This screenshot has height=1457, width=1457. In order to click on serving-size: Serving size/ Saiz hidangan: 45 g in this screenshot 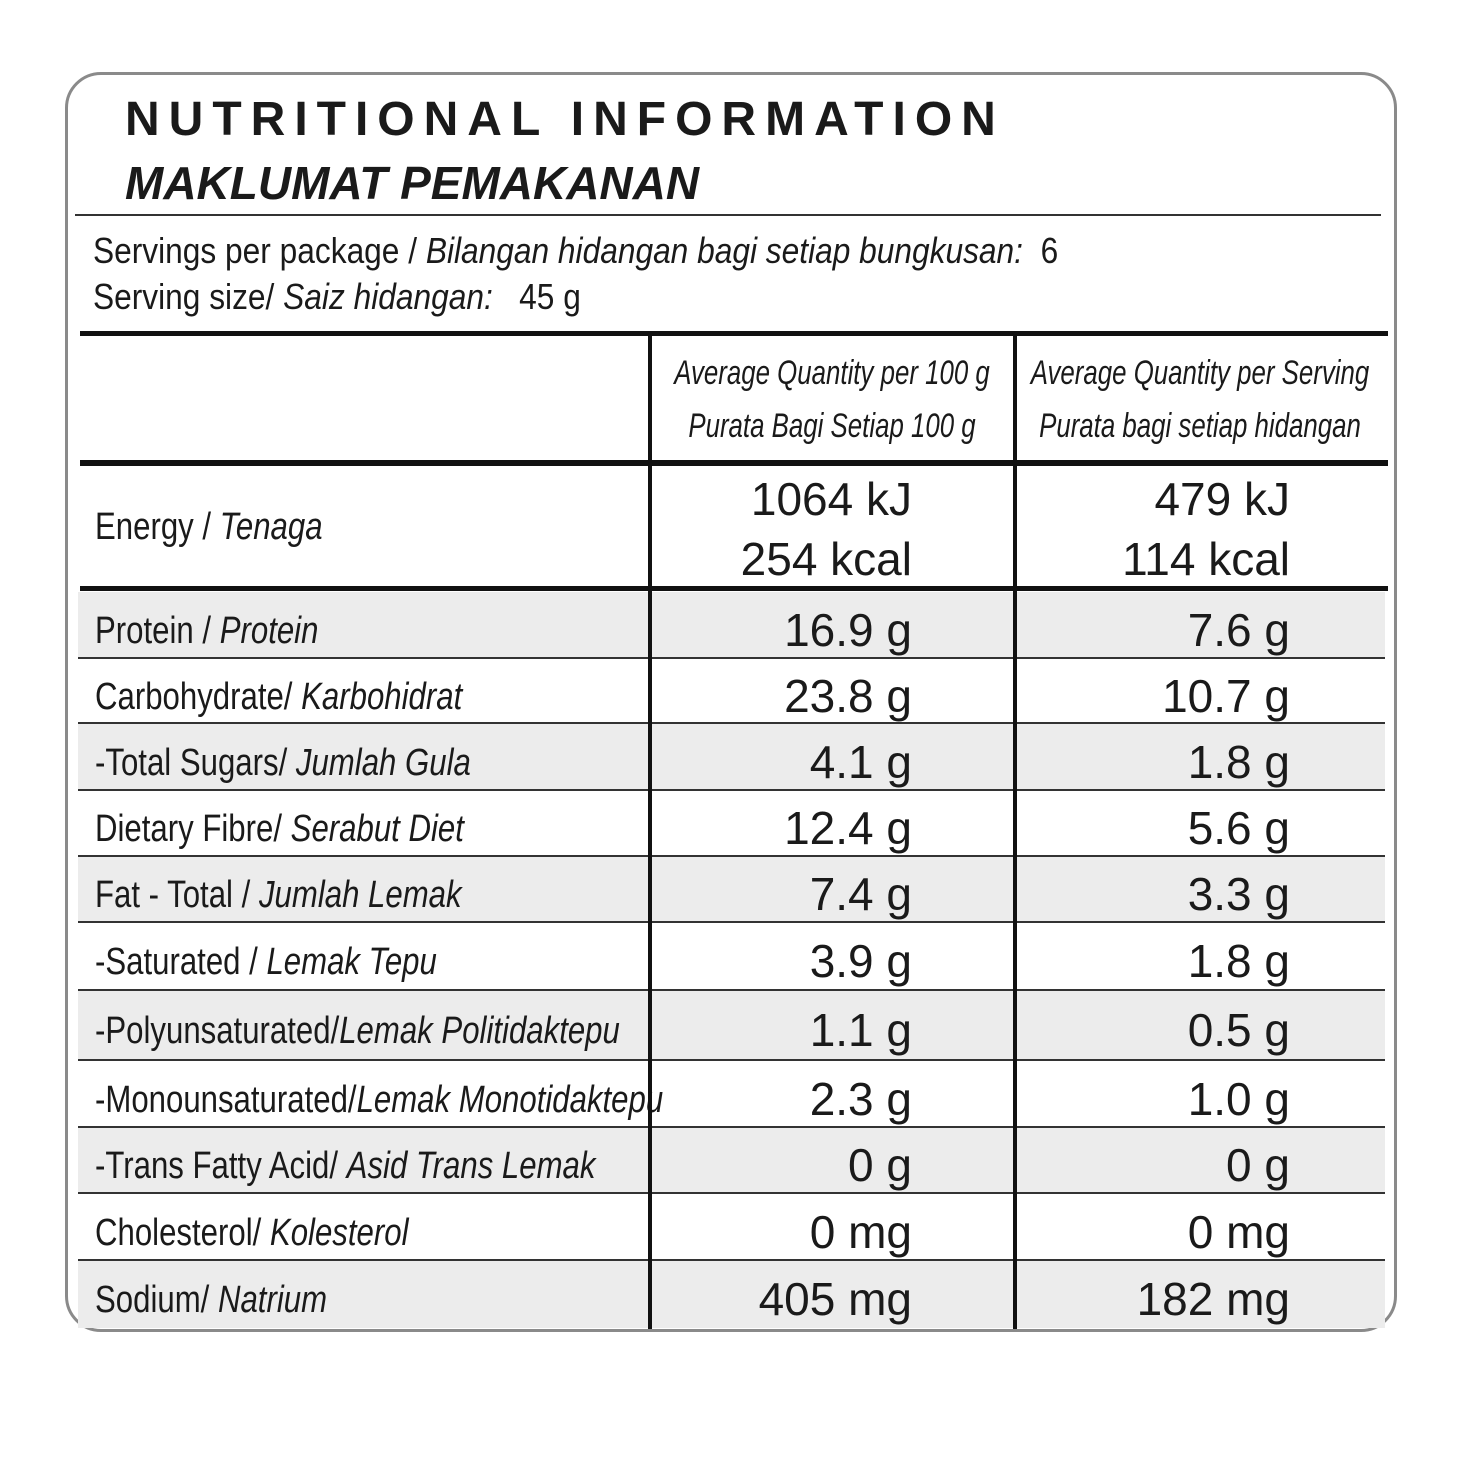, I will do `click(337, 297)`.